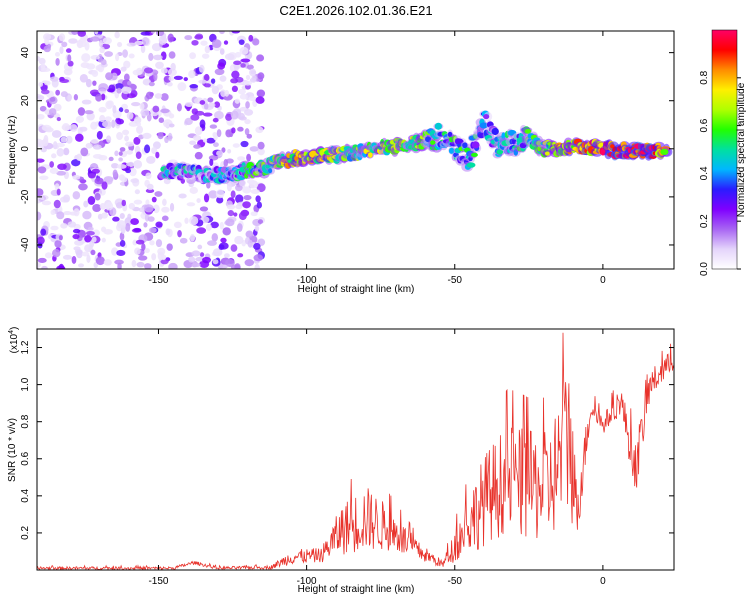 The image size is (750, 600). Describe the element at coordinates (603, 280) in the screenshot. I see `spectrogram-x-tick-label: 0` at that location.